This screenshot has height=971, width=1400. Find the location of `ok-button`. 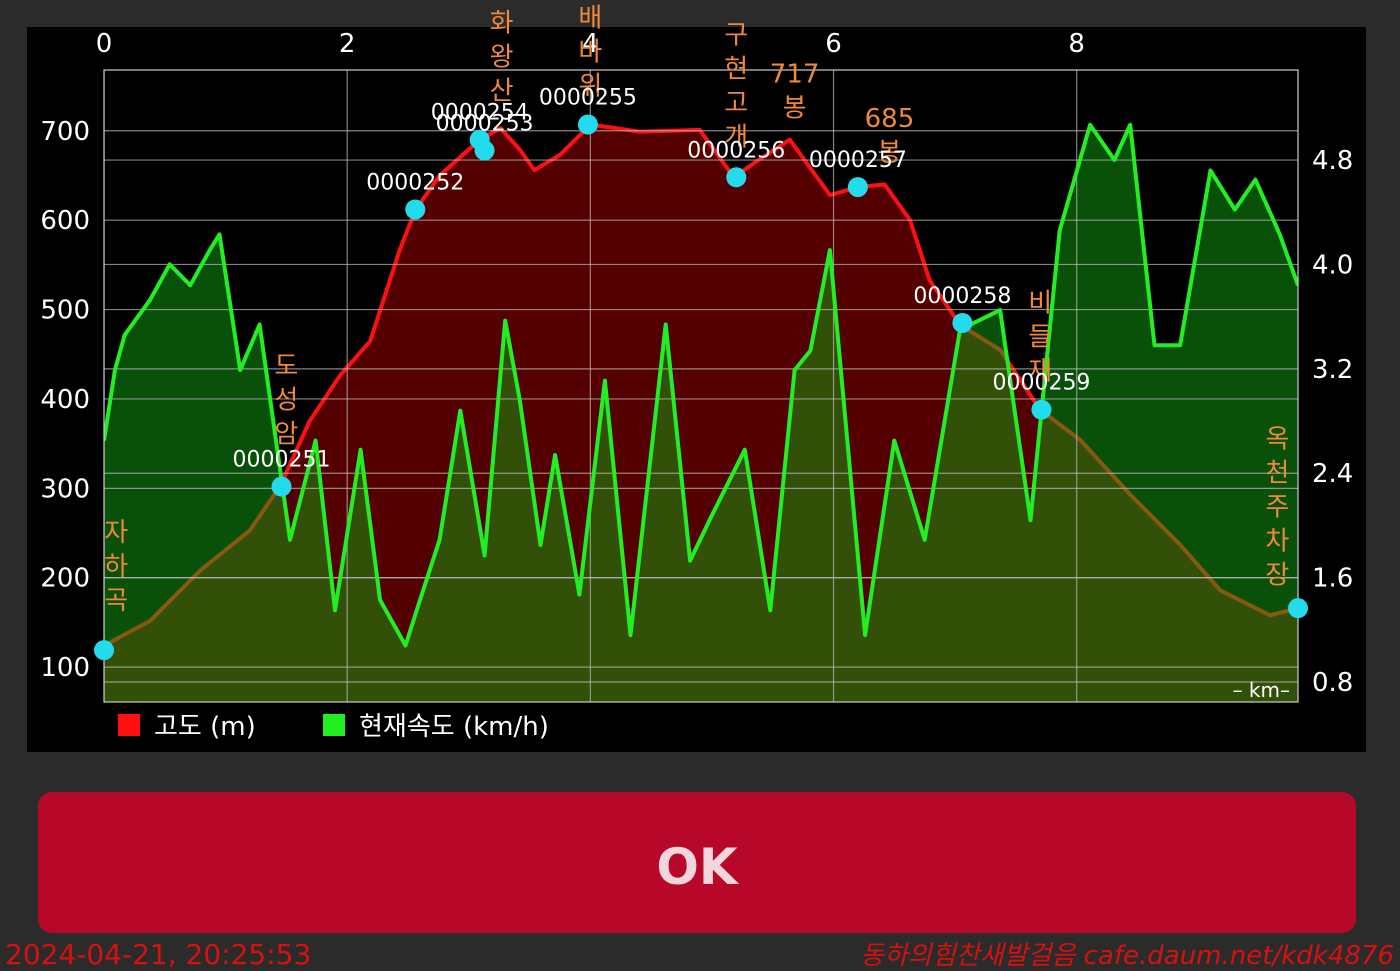

ok-button is located at coordinates (697, 862).